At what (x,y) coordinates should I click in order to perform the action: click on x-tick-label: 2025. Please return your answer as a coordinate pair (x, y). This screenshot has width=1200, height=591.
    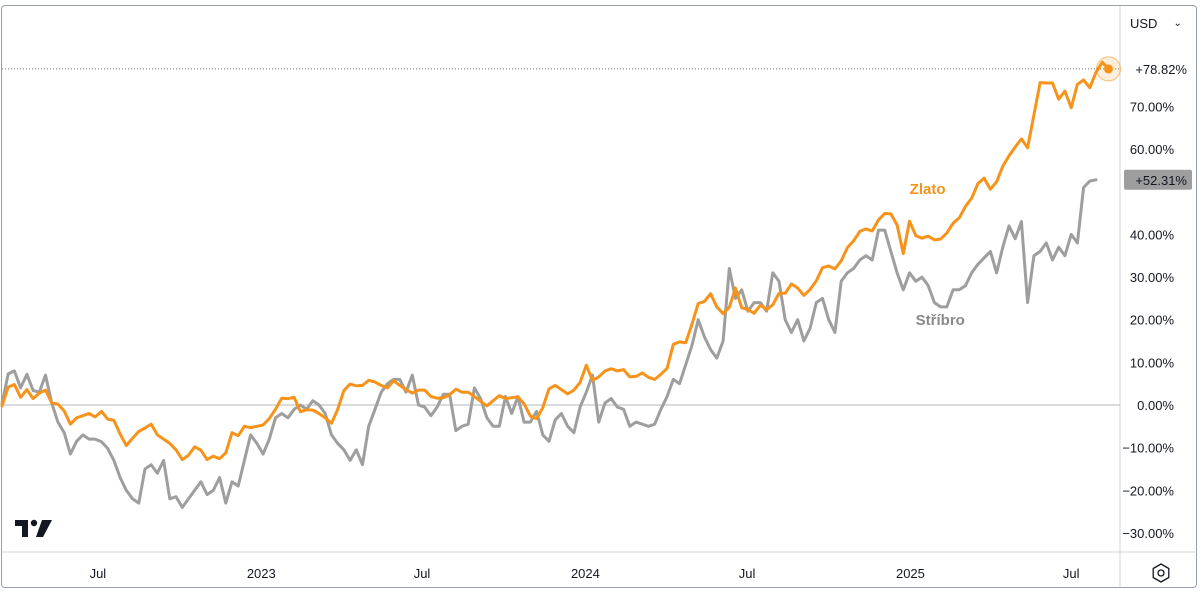
    Looking at the image, I should click on (910, 573).